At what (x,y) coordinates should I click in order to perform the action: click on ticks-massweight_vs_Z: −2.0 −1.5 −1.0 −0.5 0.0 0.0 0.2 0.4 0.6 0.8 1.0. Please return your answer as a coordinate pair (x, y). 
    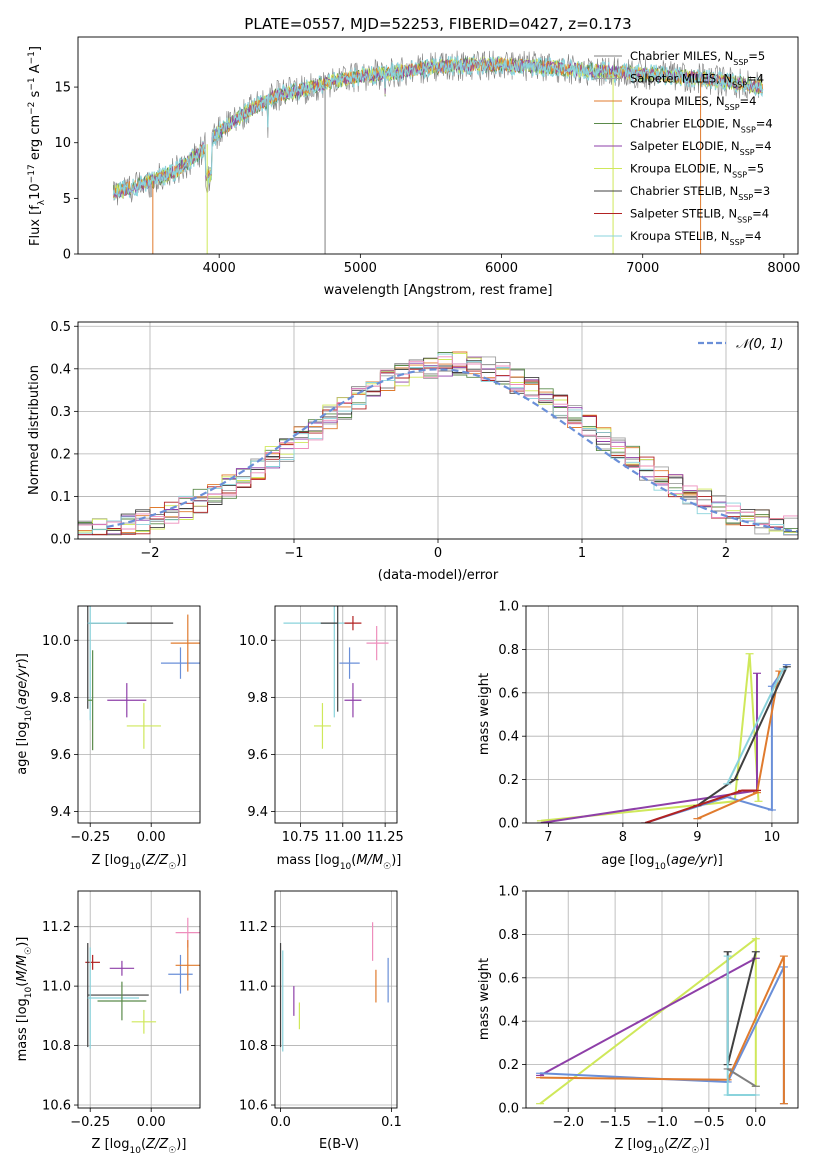
    Looking at the image, I should click on (632, 1008).